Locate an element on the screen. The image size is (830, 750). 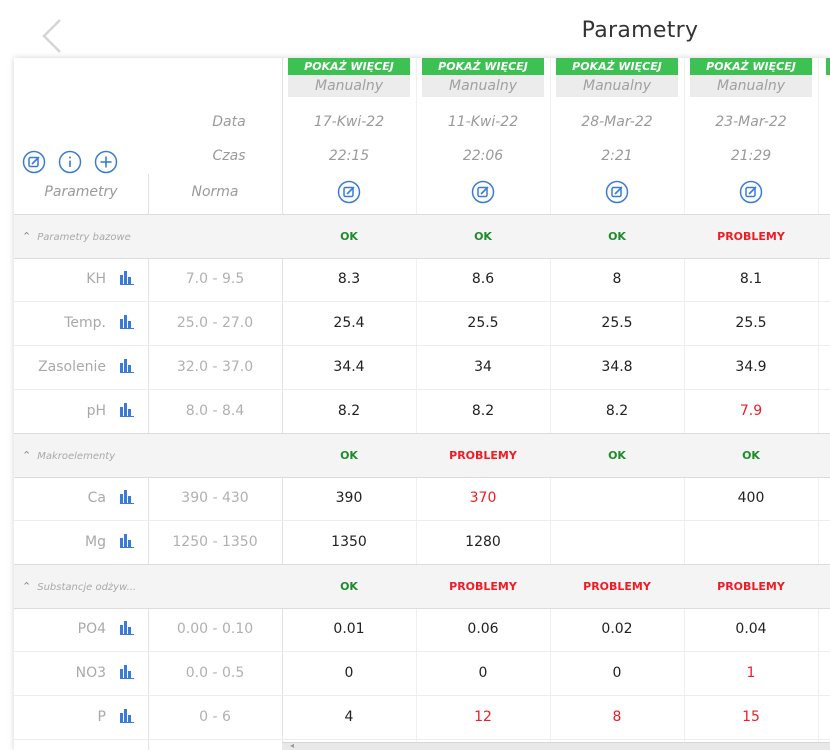
parameter-row: Temp. 25.0 - 27.0 25.4 25.5 25.5 25.5 is located at coordinates (422, 323).